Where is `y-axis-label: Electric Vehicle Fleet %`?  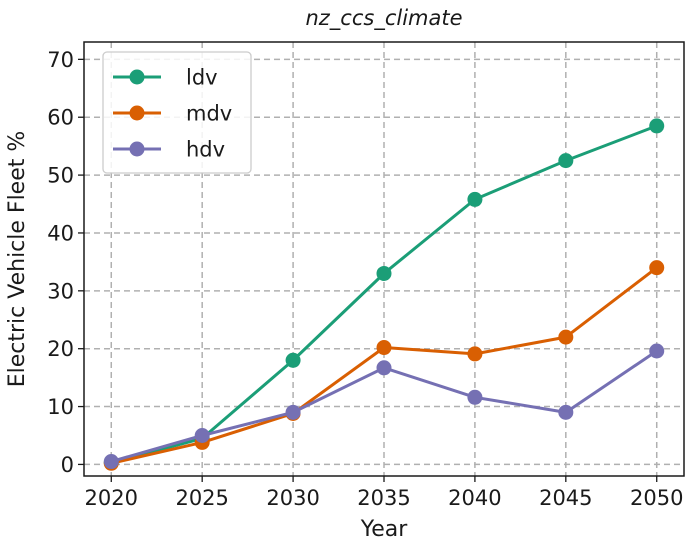
y-axis-label: Electric Vehicle Fleet % is located at coordinates (17, 259).